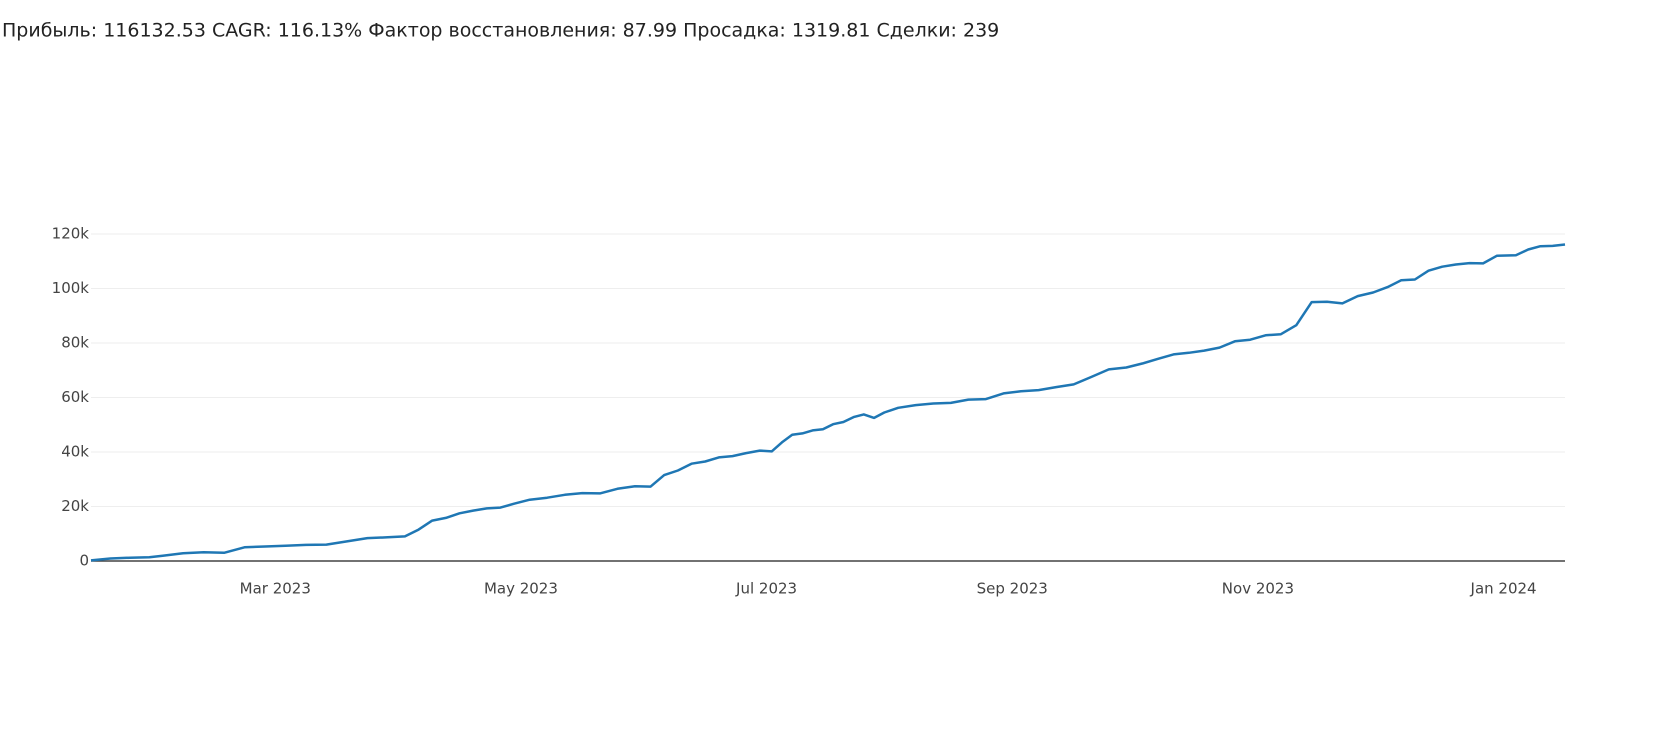 This screenshot has width=1661, height=735. I want to click on y-tick-label: 0, so click(84, 560).